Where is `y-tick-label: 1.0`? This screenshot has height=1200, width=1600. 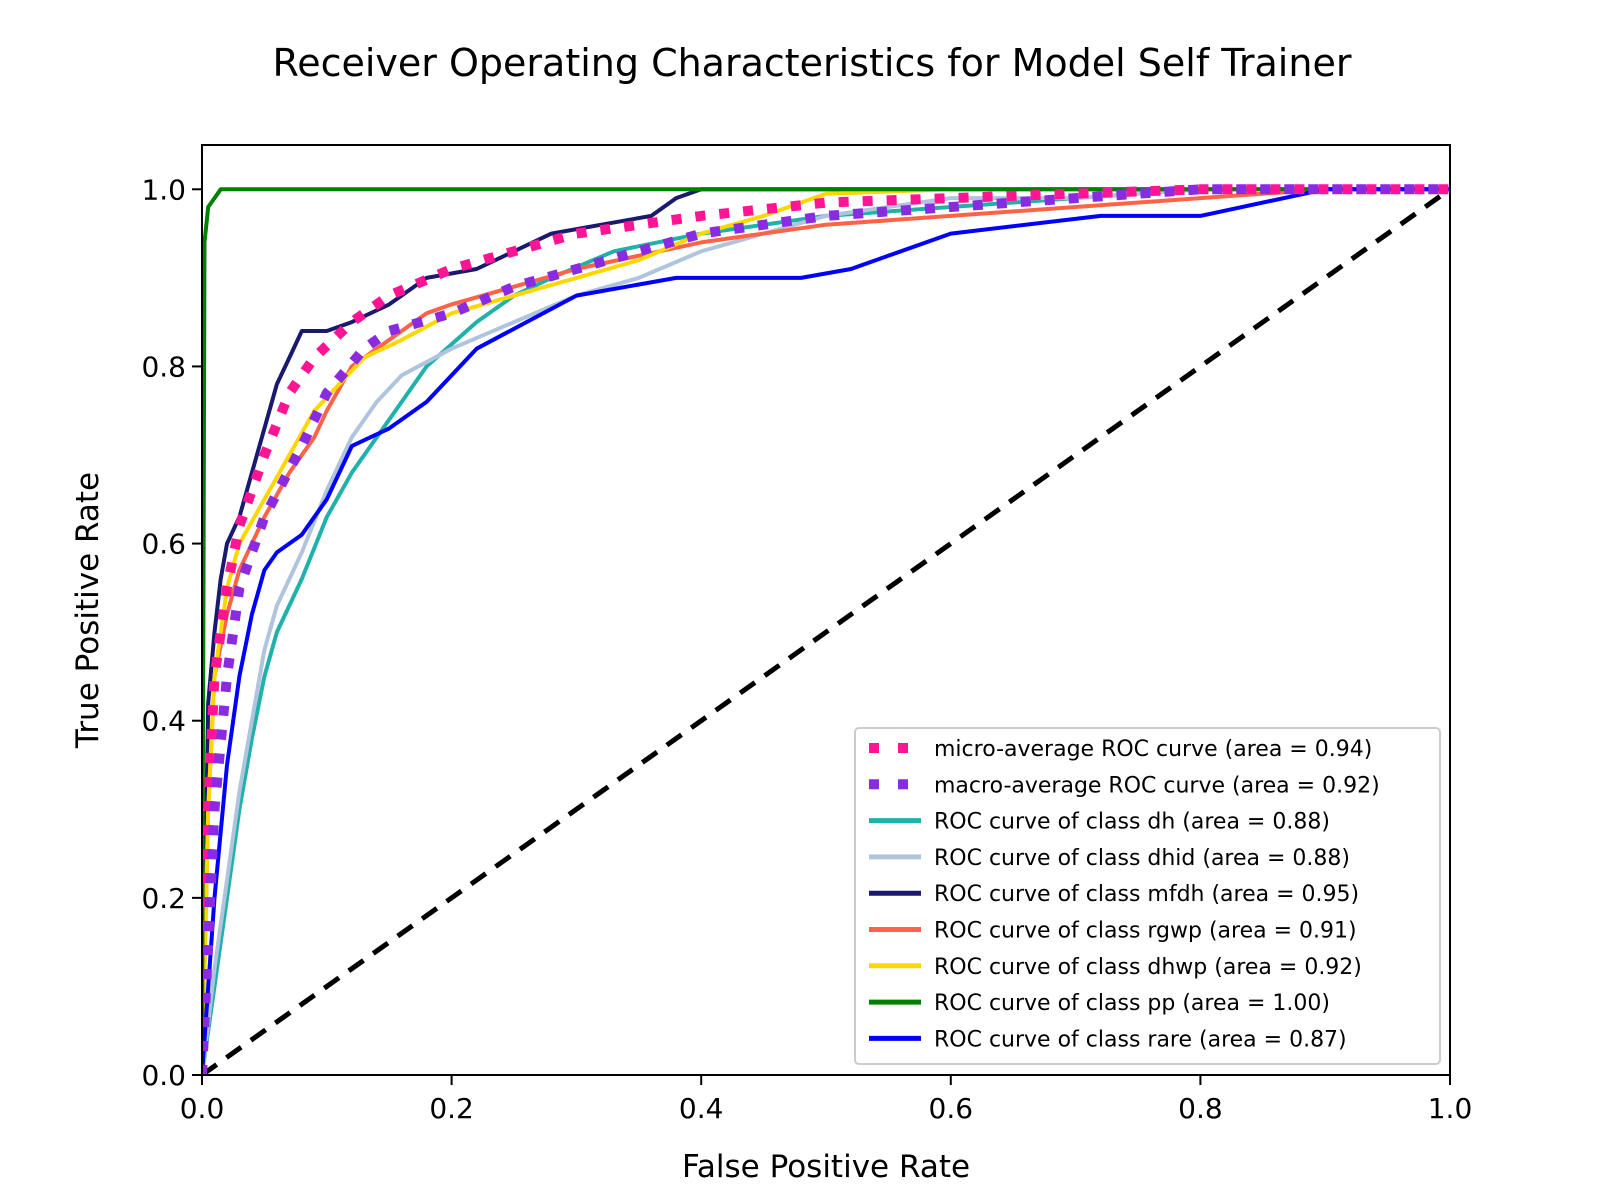 y-tick-label: 1.0 is located at coordinates (163, 189).